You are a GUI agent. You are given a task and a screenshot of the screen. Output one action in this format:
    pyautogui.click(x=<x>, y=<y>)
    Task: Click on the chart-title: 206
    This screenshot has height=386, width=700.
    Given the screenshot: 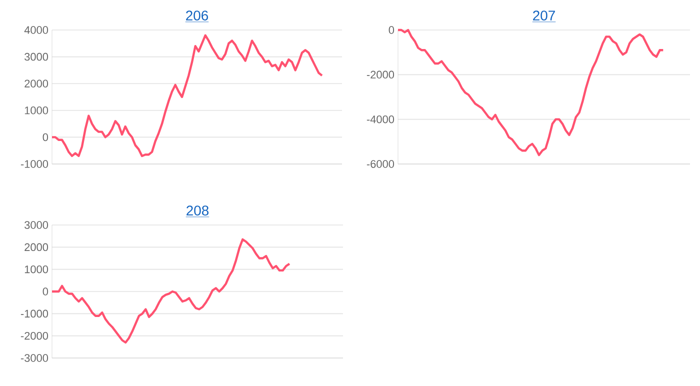 What is the action you would take?
    pyautogui.click(x=197, y=15)
    